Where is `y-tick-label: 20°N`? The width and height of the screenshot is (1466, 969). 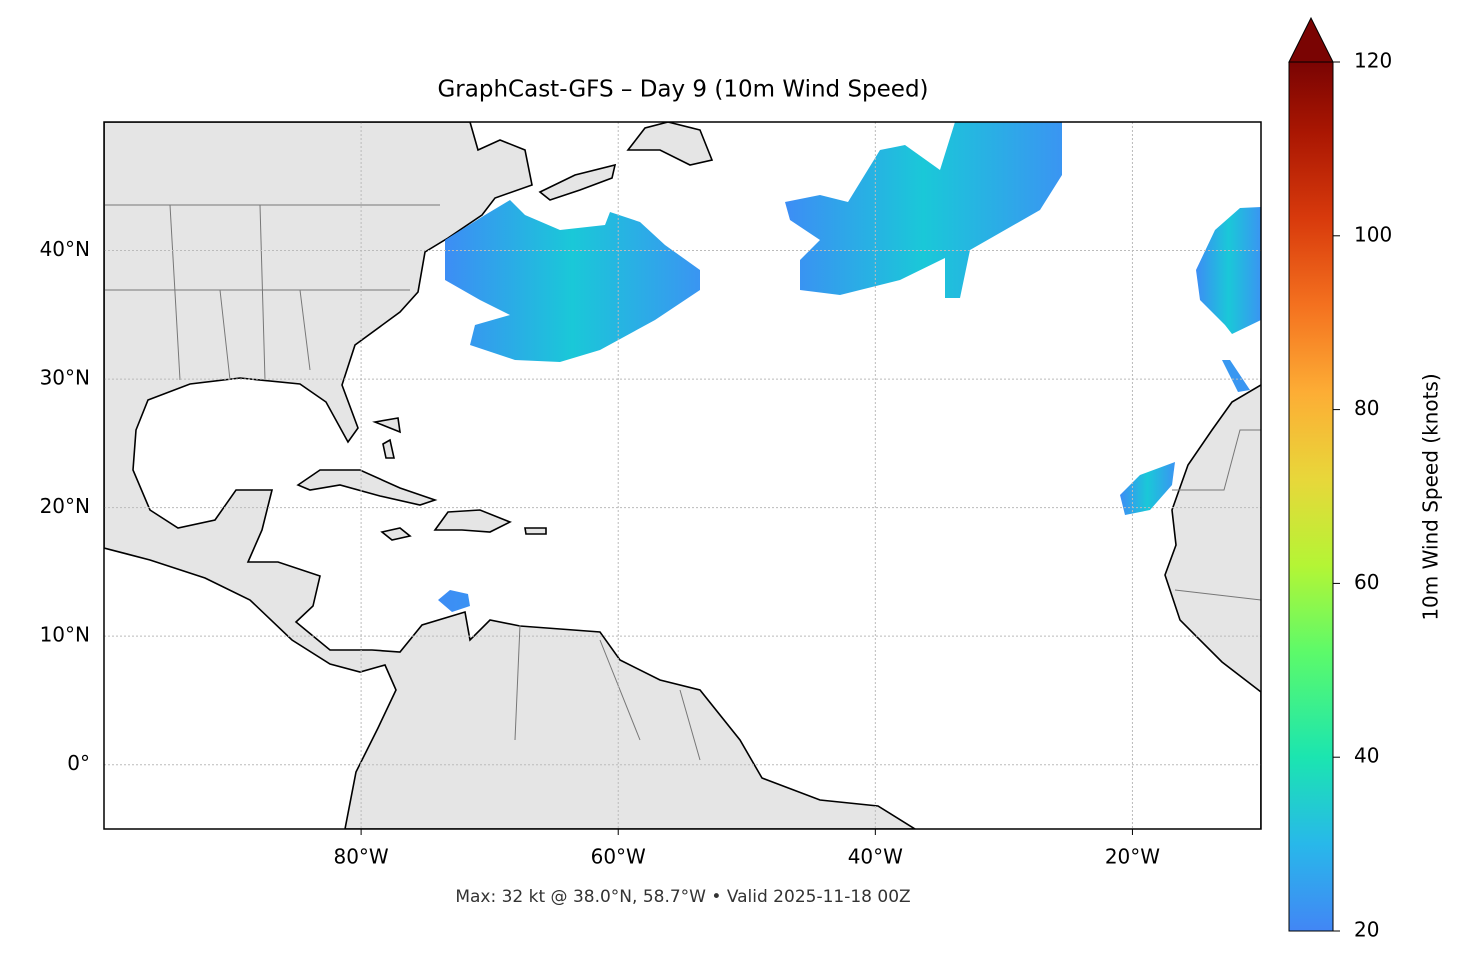
y-tick-label: 20°N is located at coordinates (65, 506).